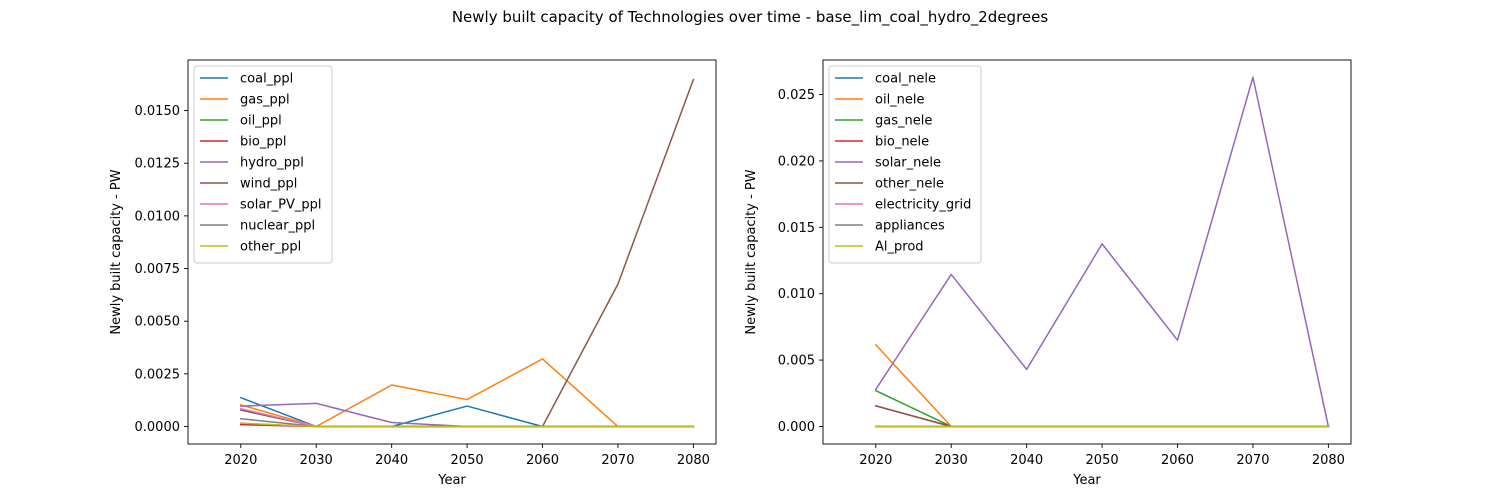 Image resolution: width=1500 pixels, height=500 pixels. What do you see at coordinates (158, 216) in the screenshot?
I see `y-tick-label: 0.0100` at bounding box center [158, 216].